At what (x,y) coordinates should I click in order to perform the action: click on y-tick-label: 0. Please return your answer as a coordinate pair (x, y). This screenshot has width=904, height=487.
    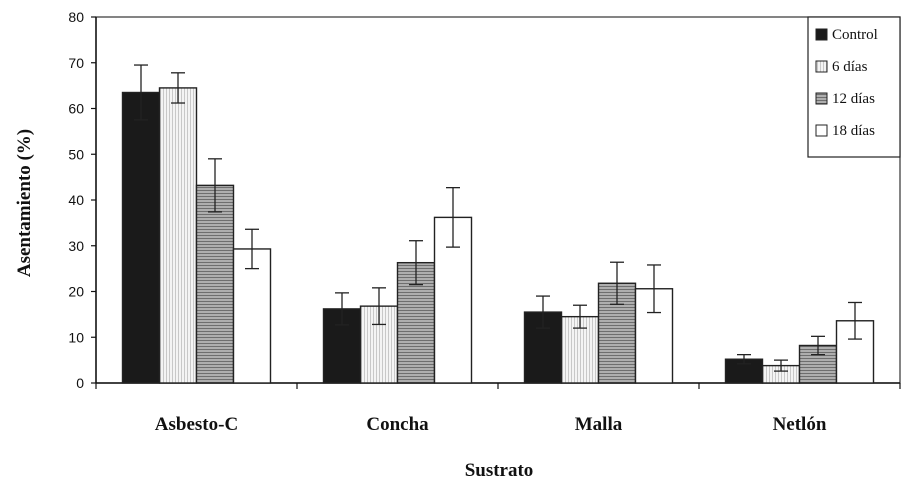
    Looking at the image, I should click on (80, 383).